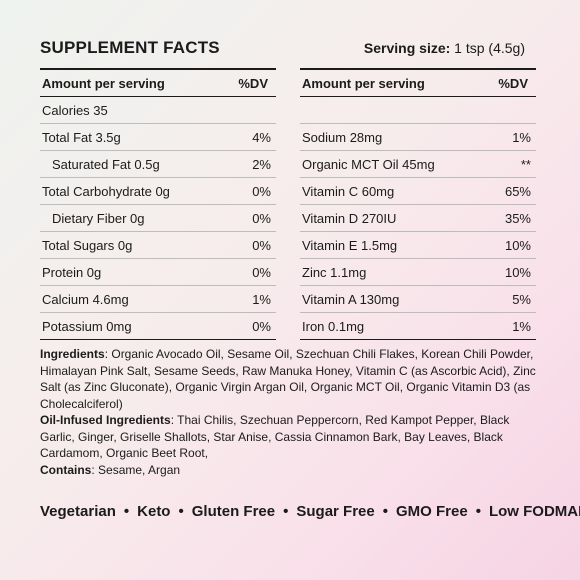 This screenshot has height=580, width=580. Describe the element at coordinates (261, 137) in the screenshot. I see `nutrient-dv: 4%` at that location.